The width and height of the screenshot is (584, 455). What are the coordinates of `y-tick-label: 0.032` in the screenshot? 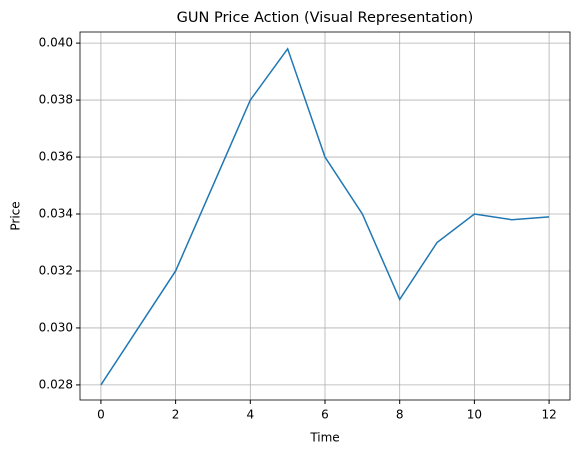 It's located at (56, 270).